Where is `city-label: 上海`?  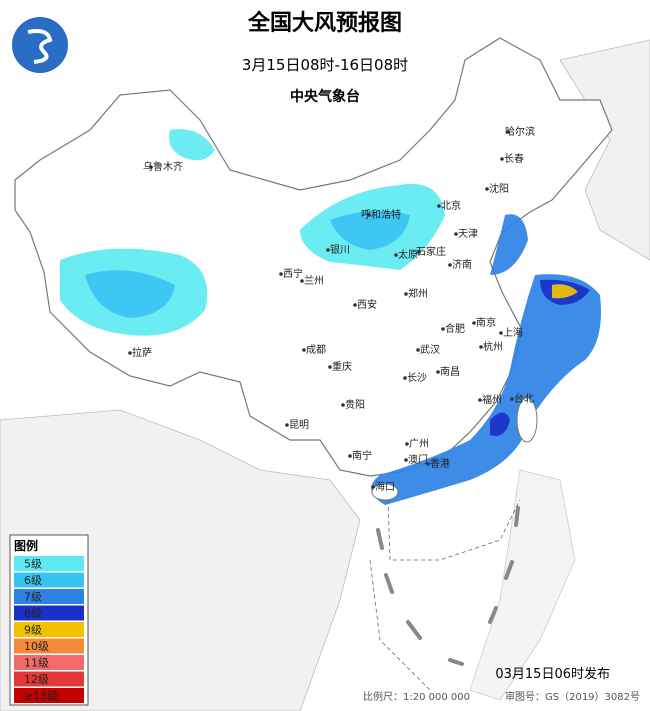 city-label: 上海 is located at coordinates (513, 332).